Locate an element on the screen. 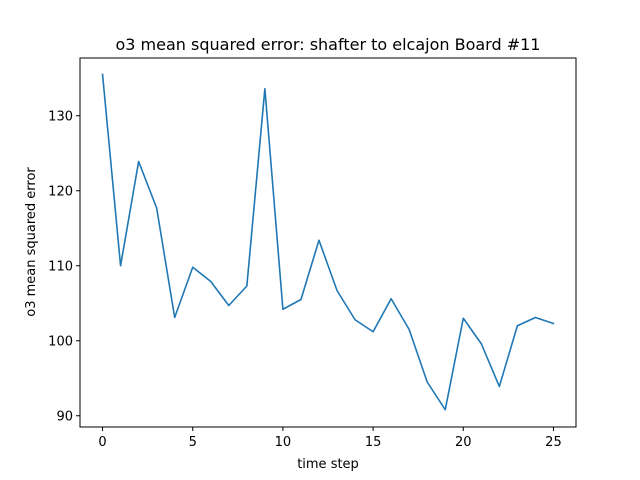 The height and width of the screenshot is (480, 640). y-tick-label: 110 is located at coordinates (60, 266).